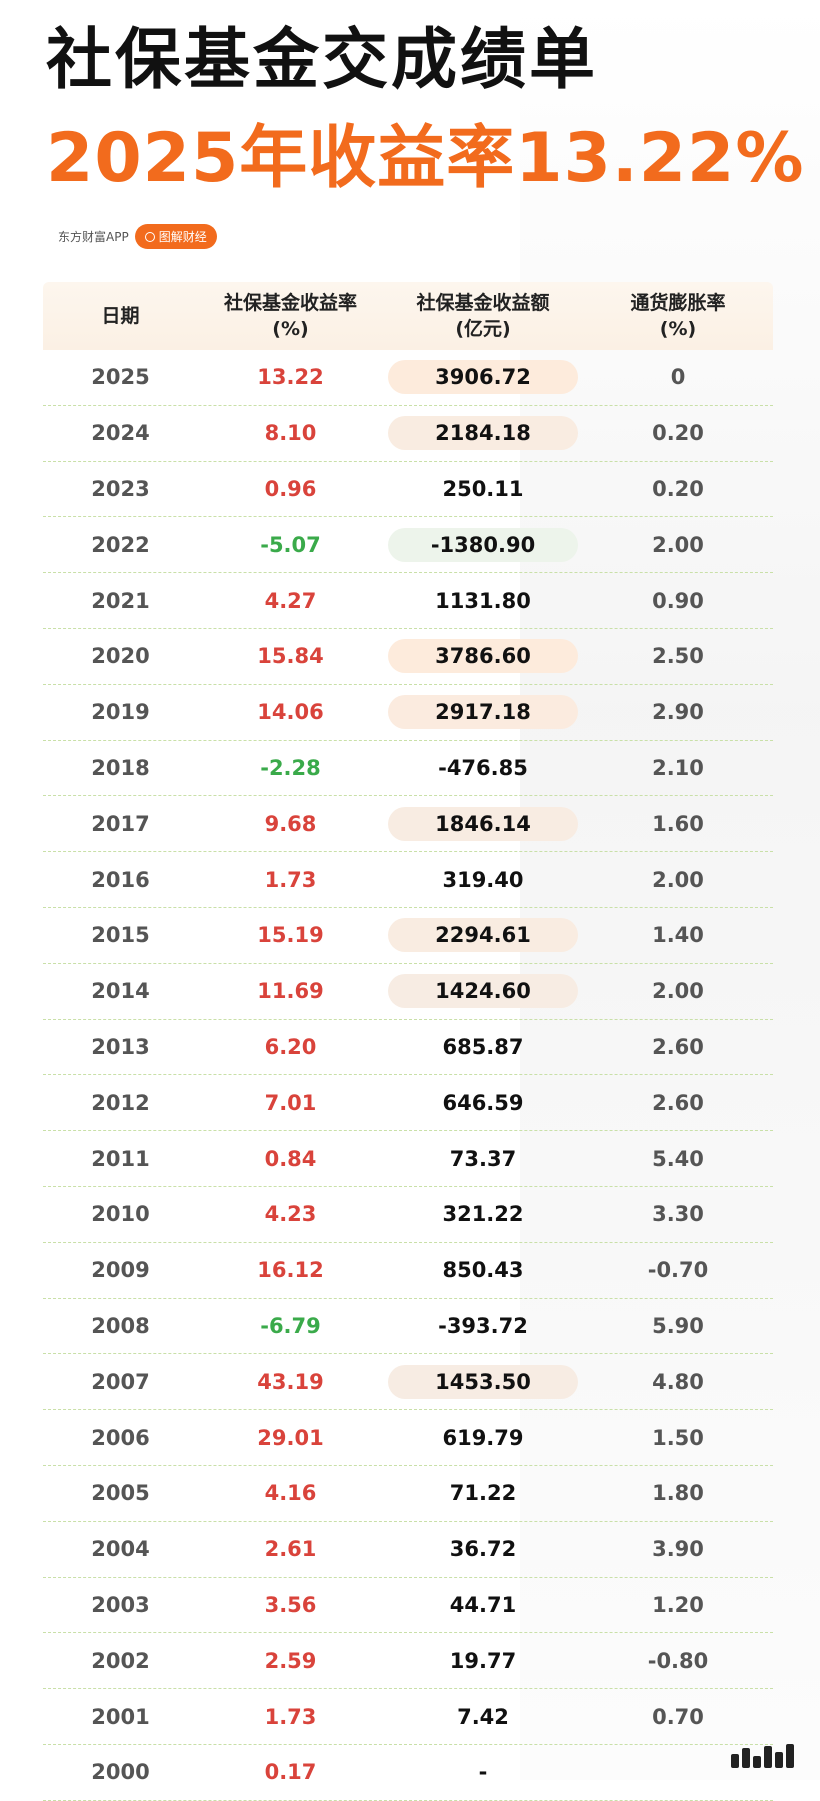 Image resolution: width=820 pixels, height=1801 pixels. What do you see at coordinates (483, 329) in the screenshot?
I see `header-amount-unit: (亿元)` at bounding box center [483, 329].